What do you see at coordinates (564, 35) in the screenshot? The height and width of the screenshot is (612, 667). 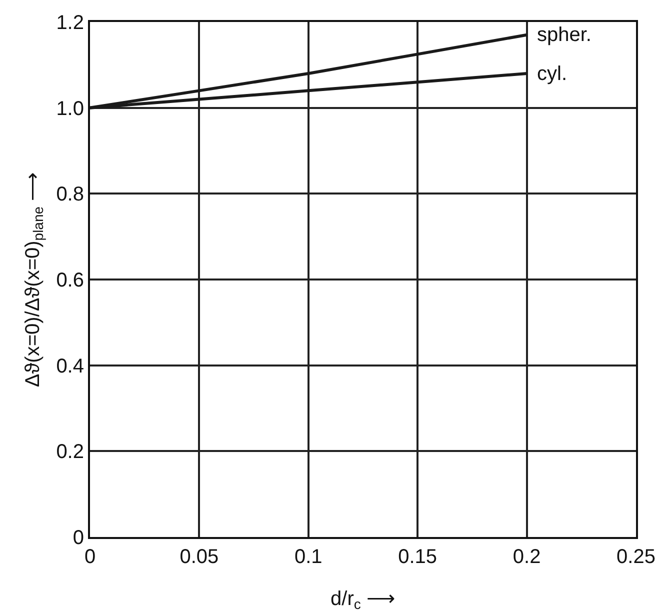 I see `series-label: spher.` at bounding box center [564, 35].